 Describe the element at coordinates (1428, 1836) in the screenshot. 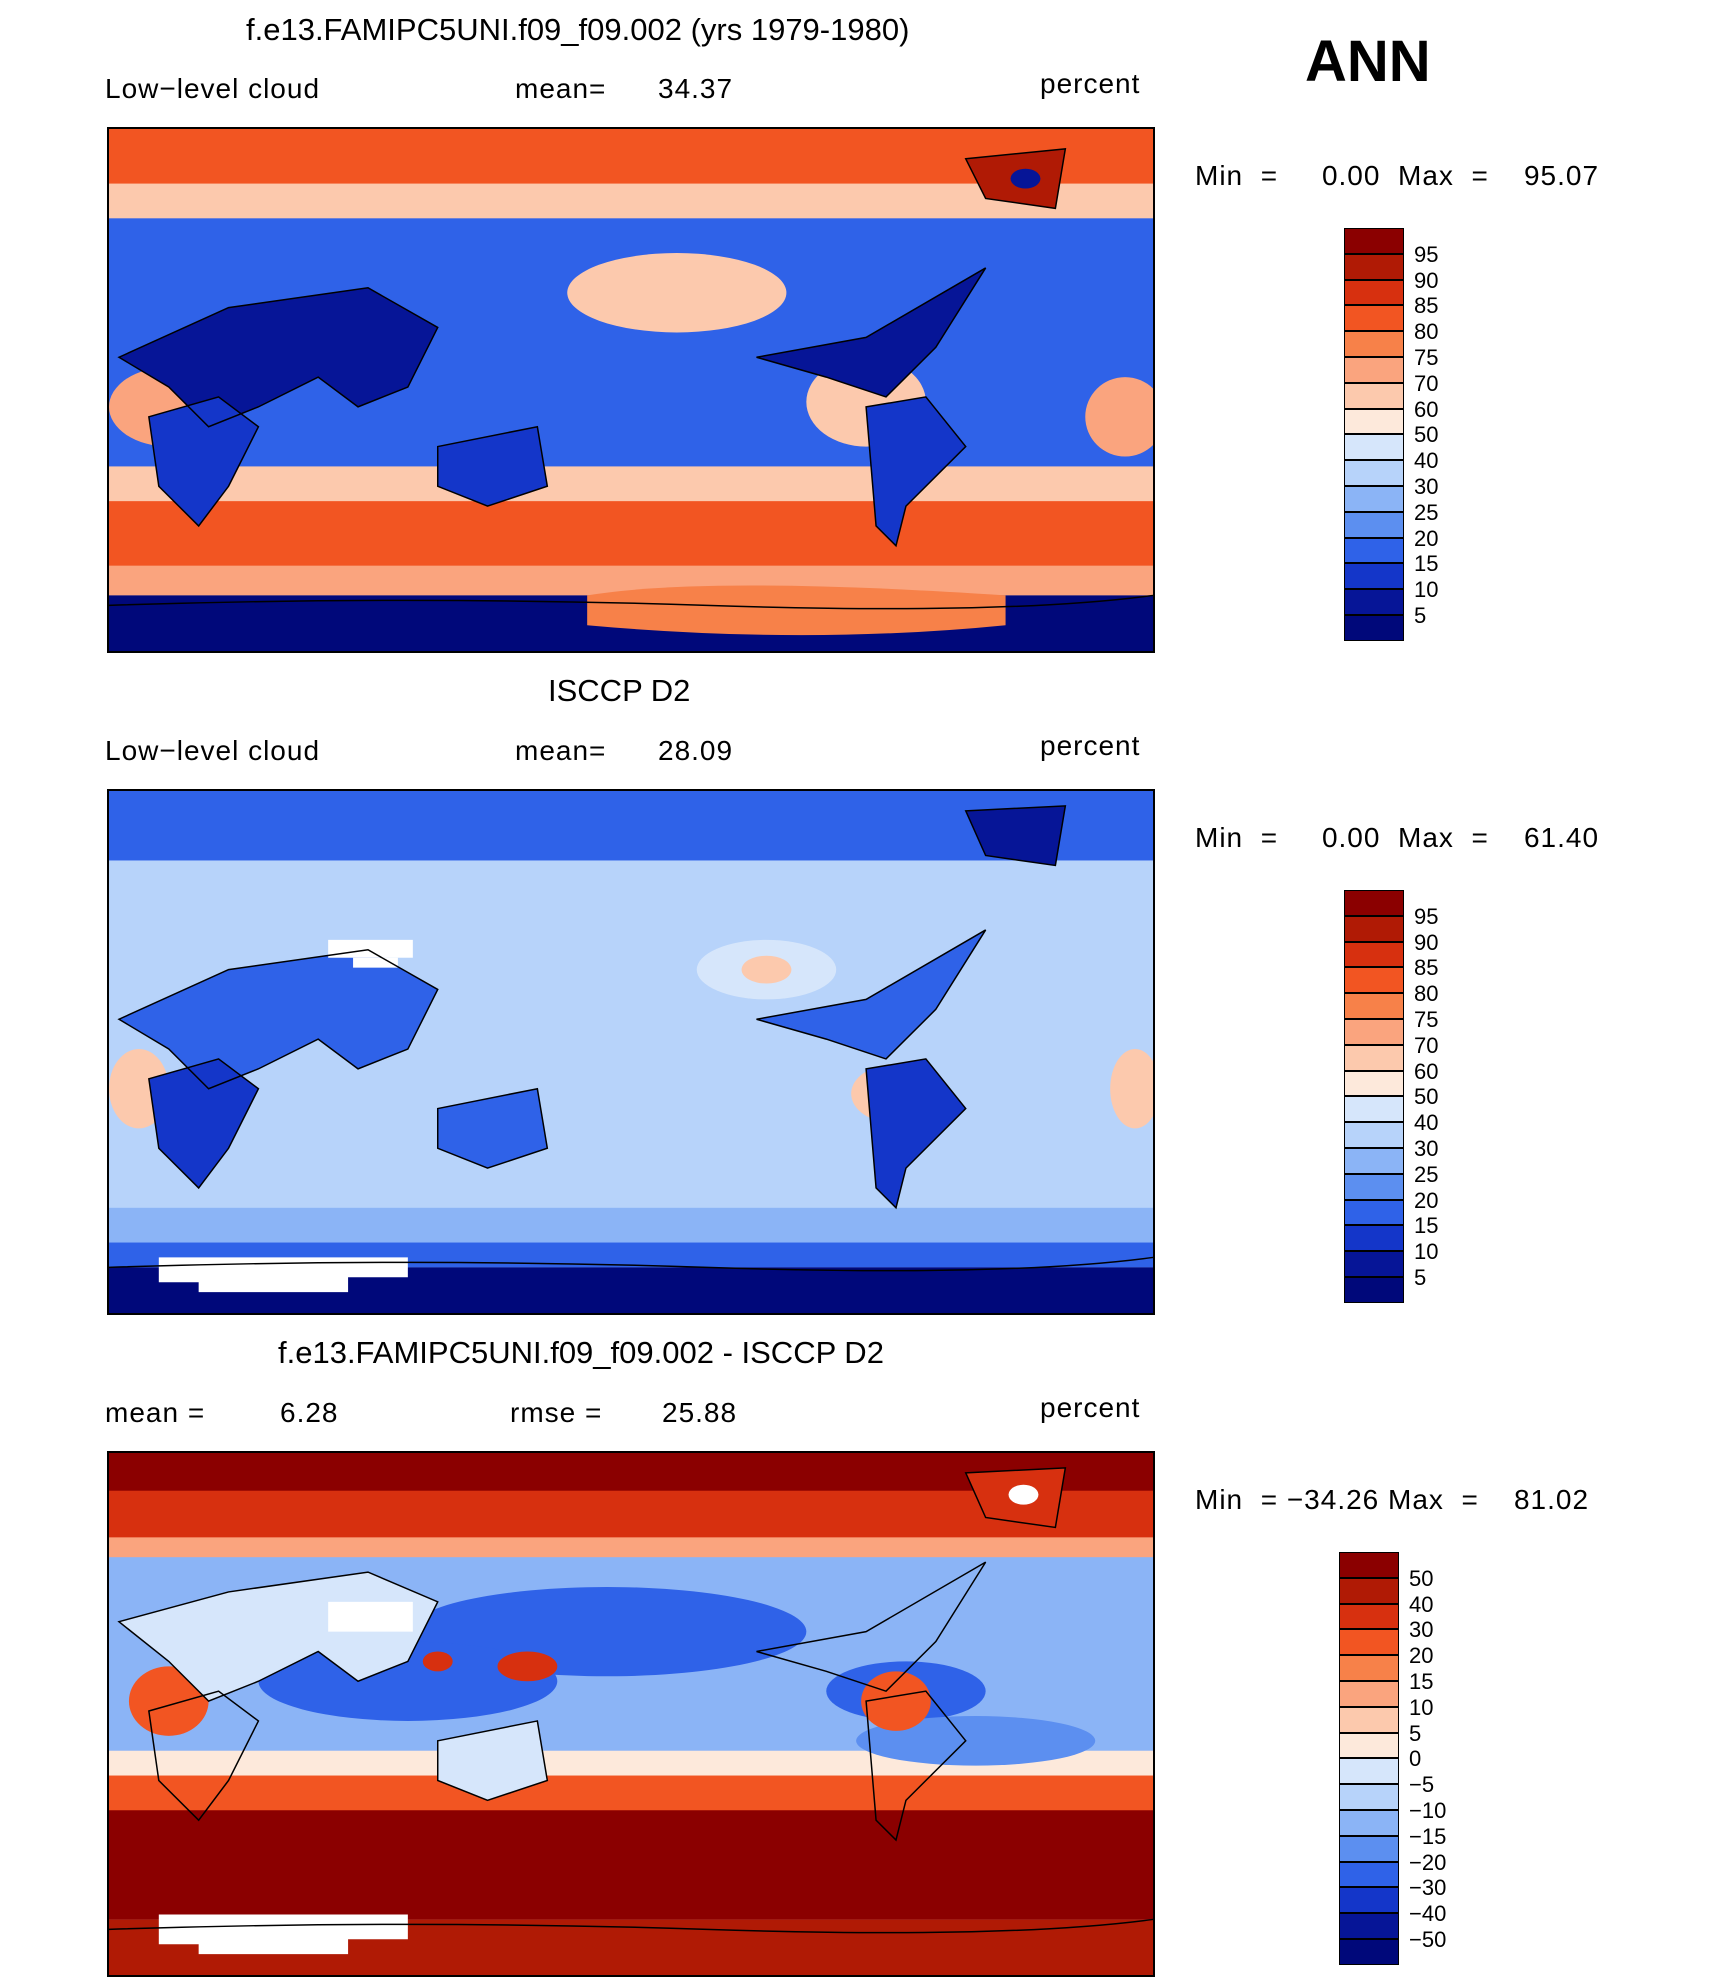

I see `colorbar-tick-label: −15` at that location.